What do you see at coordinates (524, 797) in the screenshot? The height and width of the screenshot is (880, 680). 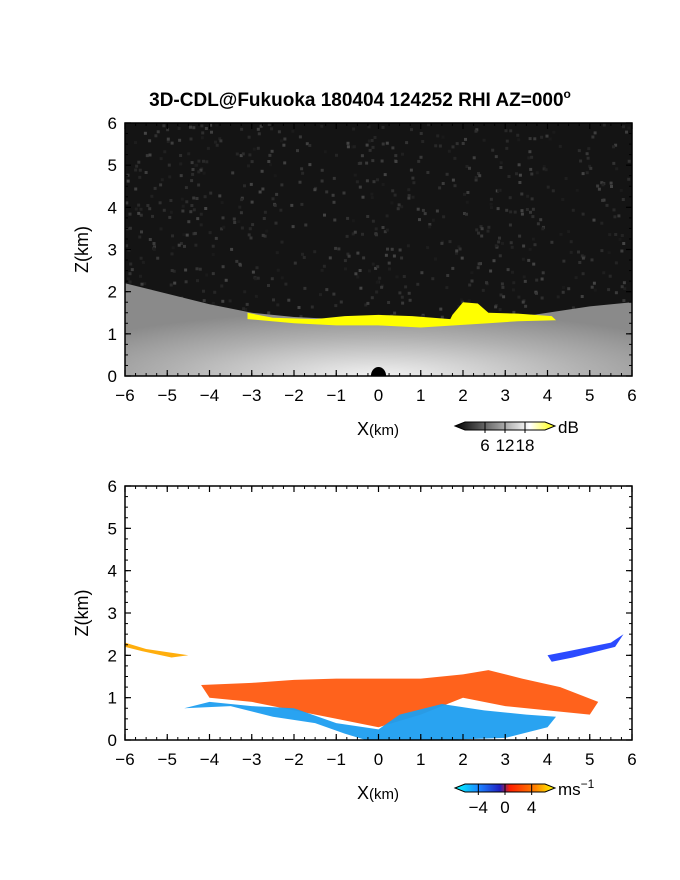 I see `colorbar-velocity: −4 0 4 ms−1` at bounding box center [524, 797].